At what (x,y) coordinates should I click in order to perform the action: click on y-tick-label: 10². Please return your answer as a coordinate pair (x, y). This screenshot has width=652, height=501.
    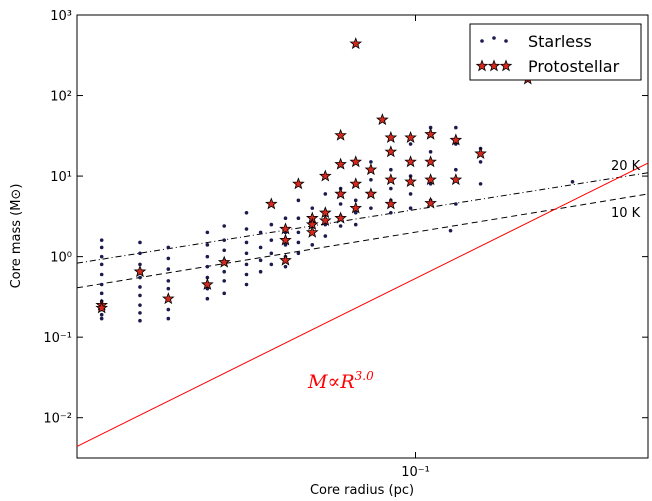
    Looking at the image, I should click on (61, 97).